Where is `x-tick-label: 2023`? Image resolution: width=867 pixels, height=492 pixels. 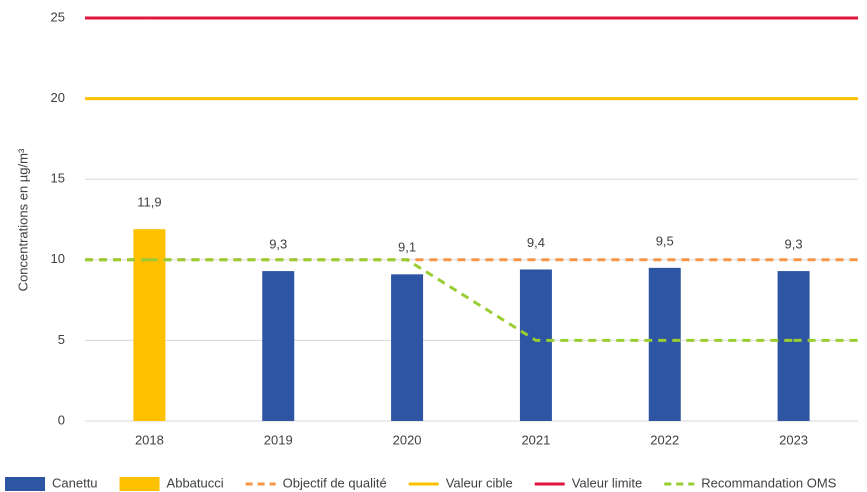 x-tick-label: 2023 is located at coordinates (793, 439).